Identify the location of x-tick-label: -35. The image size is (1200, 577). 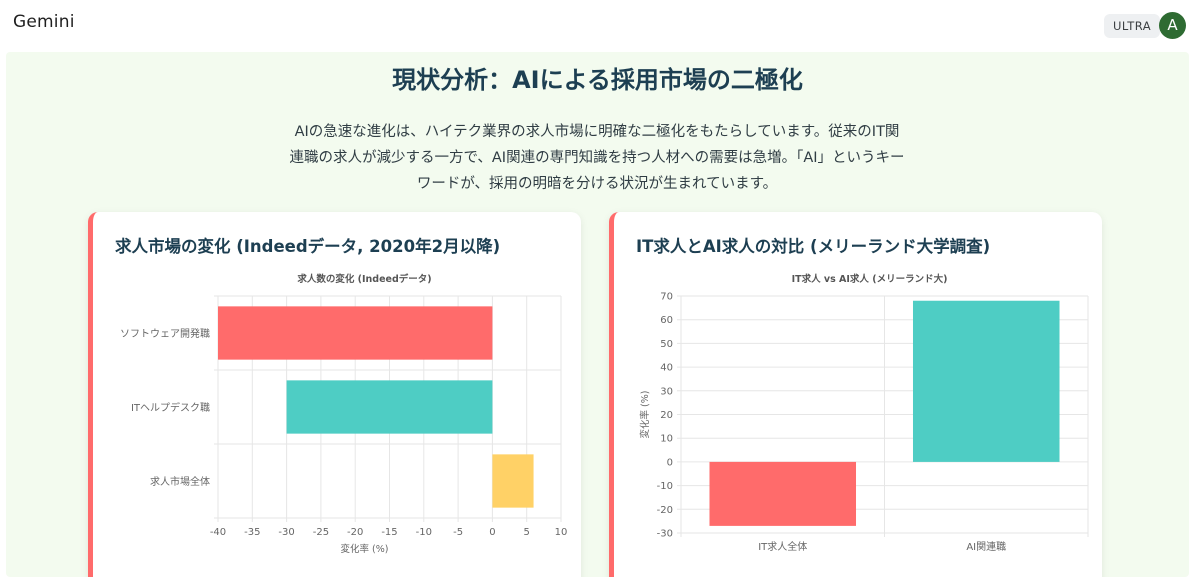
(252, 532).